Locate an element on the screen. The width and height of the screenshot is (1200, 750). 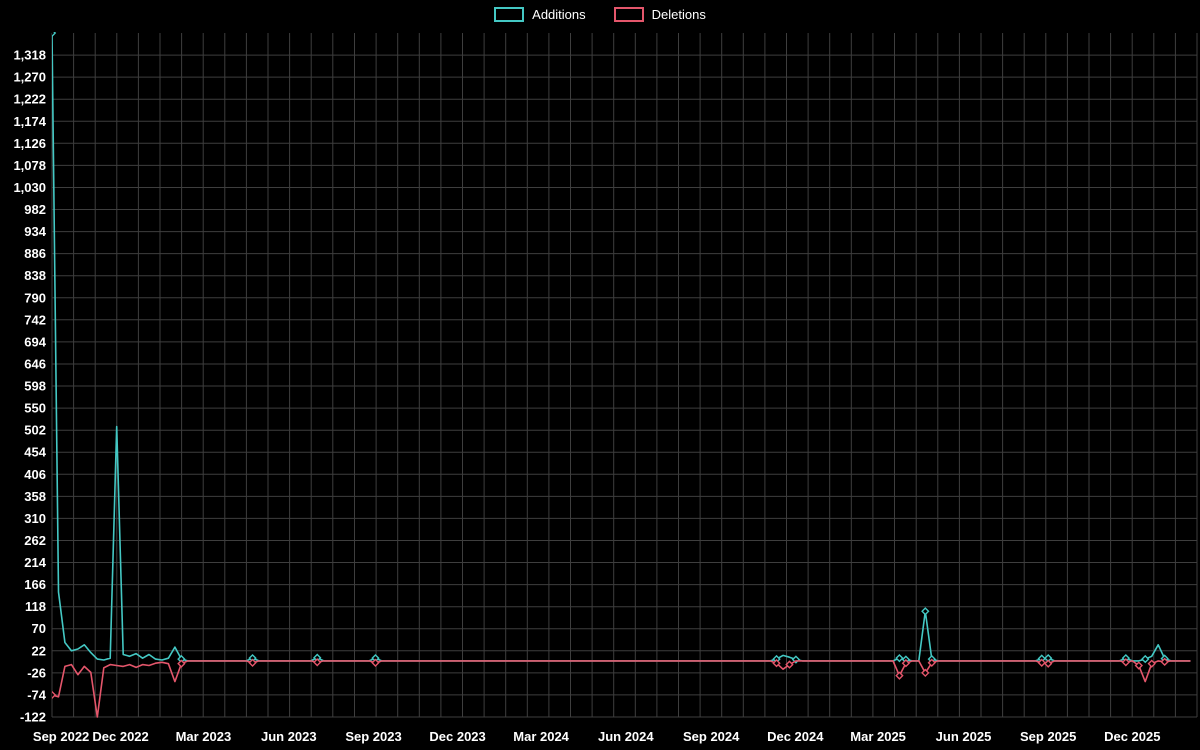
svg-text: Mar 2025 is located at coordinates (878, 736).